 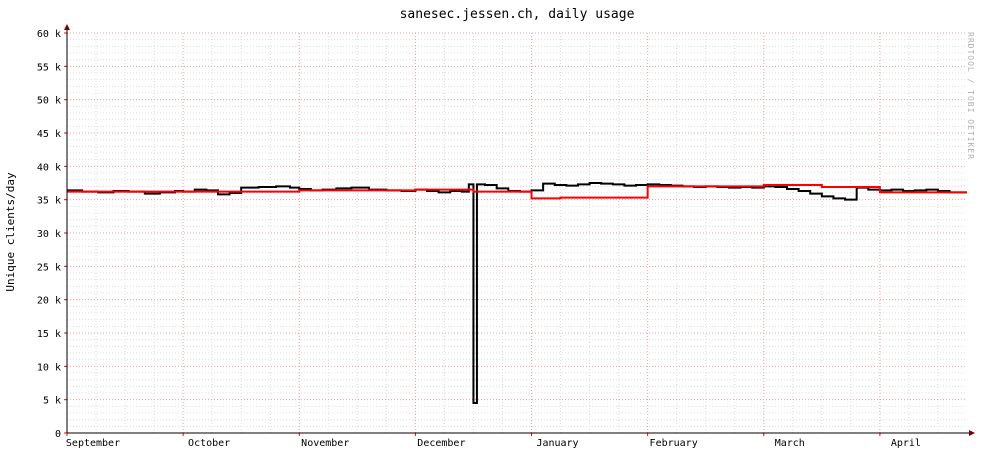 I want to click on y-tick-label: 15 k, so click(x=49, y=334).